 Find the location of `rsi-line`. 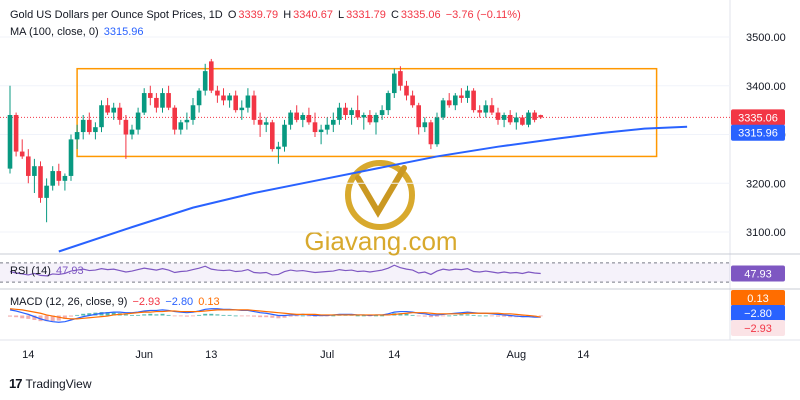

rsi-line is located at coordinates (275, 270).